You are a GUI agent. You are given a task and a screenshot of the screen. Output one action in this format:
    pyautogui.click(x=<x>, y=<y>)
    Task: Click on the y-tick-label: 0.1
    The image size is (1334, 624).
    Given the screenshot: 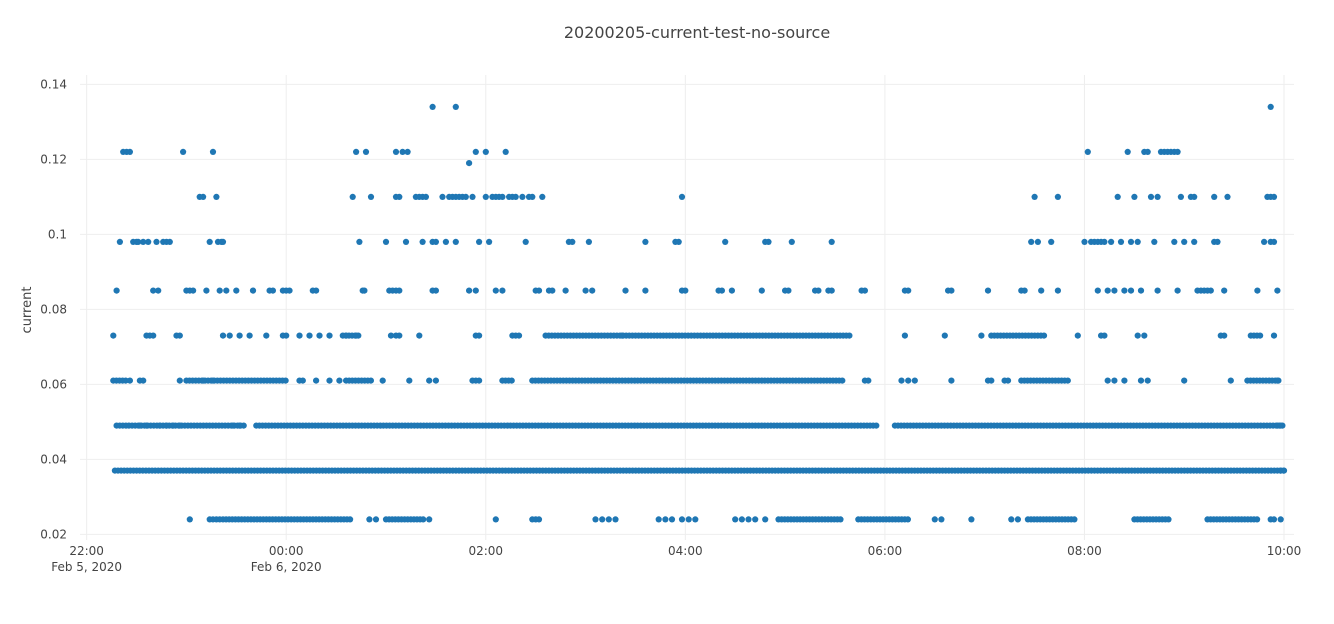 What is the action you would take?
    pyautogui.click(x=57, y=234)
    